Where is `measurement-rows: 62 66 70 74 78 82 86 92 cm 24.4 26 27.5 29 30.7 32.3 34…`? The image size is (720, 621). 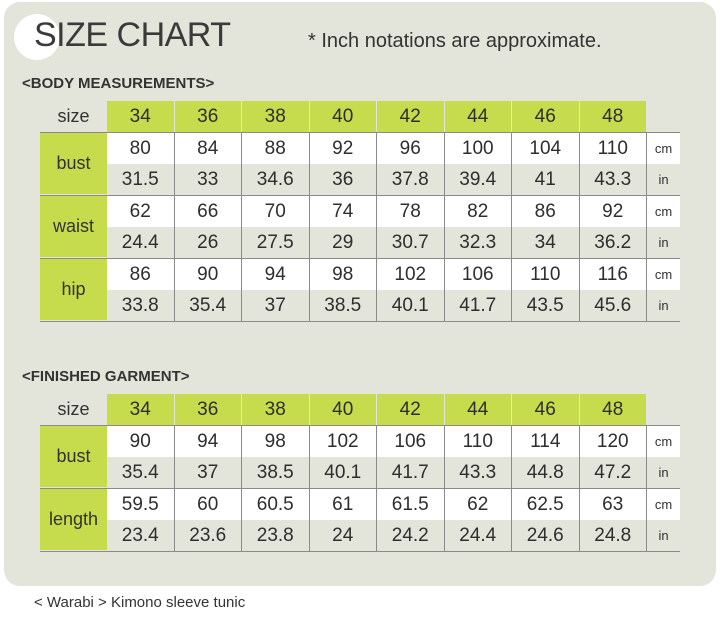
measurement-rows: 62 66 70 74 78 82 86 92 cm 24.4 26 27.5 29 30.7 32.3 34… is located at coordinates (393, 226).